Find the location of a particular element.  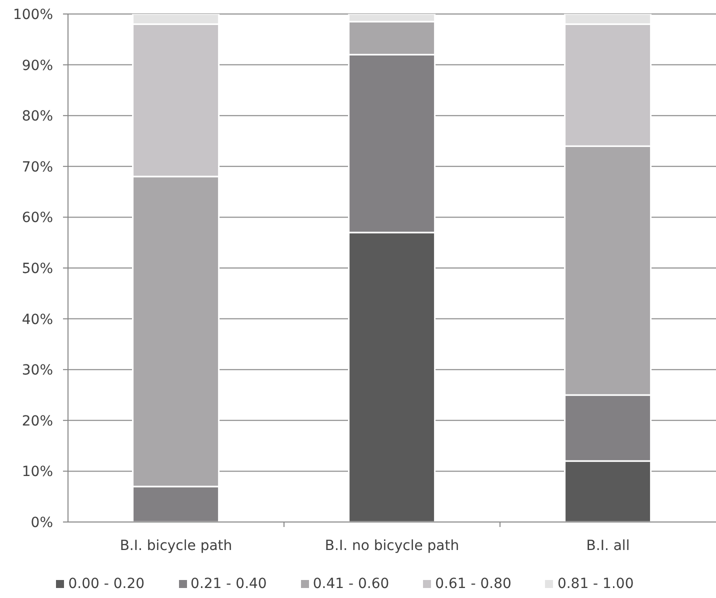

y-tick-label: 0% is located at coordinates (41, 522).